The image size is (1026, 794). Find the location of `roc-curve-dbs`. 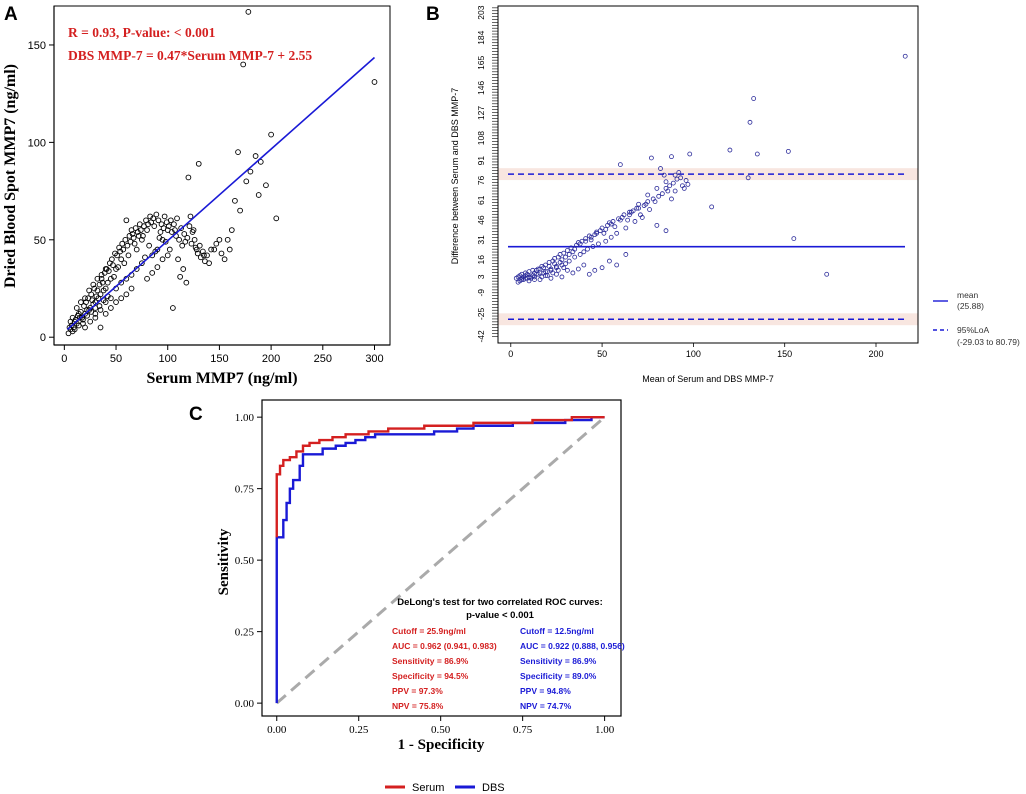

roc-curve-dbs is located at coordinates (440, 559).